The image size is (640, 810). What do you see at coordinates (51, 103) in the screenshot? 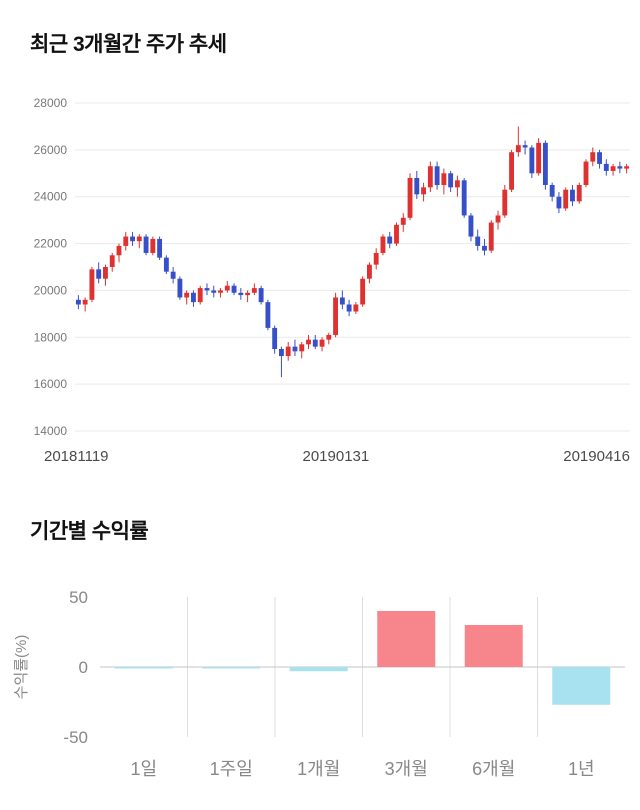
I see `y-tick-label: 28000` at bounding box center [51, 103].